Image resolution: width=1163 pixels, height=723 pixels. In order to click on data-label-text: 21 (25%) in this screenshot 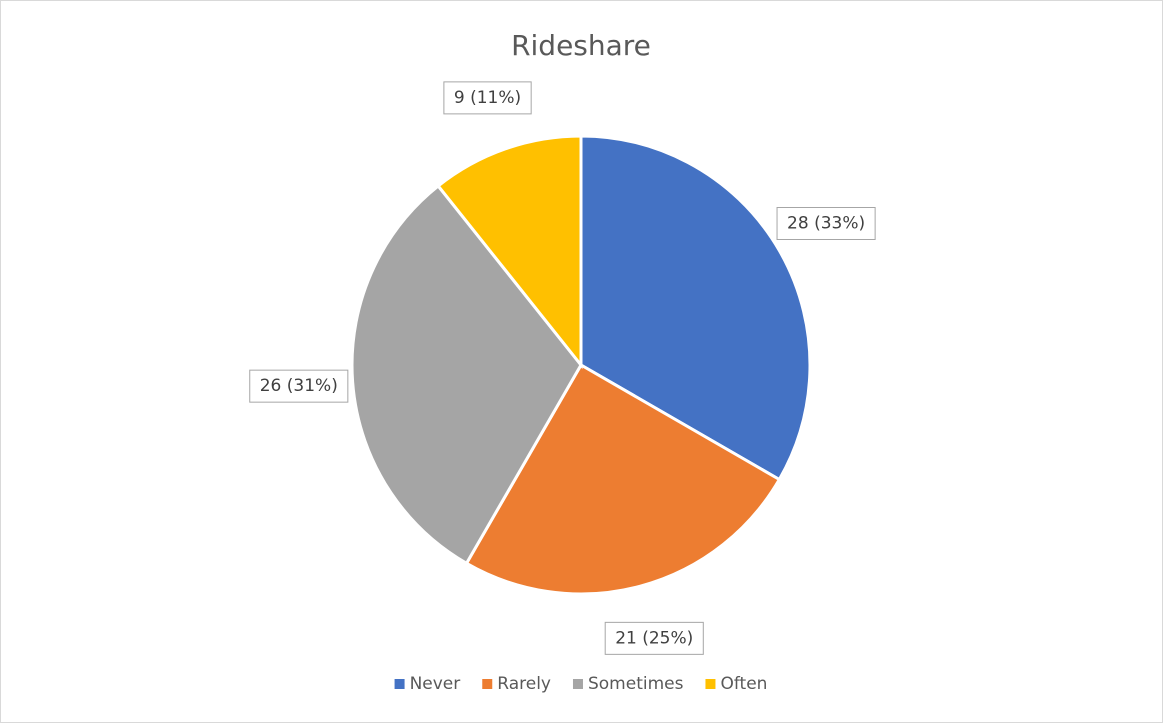, I will do `click(654, 638)`.